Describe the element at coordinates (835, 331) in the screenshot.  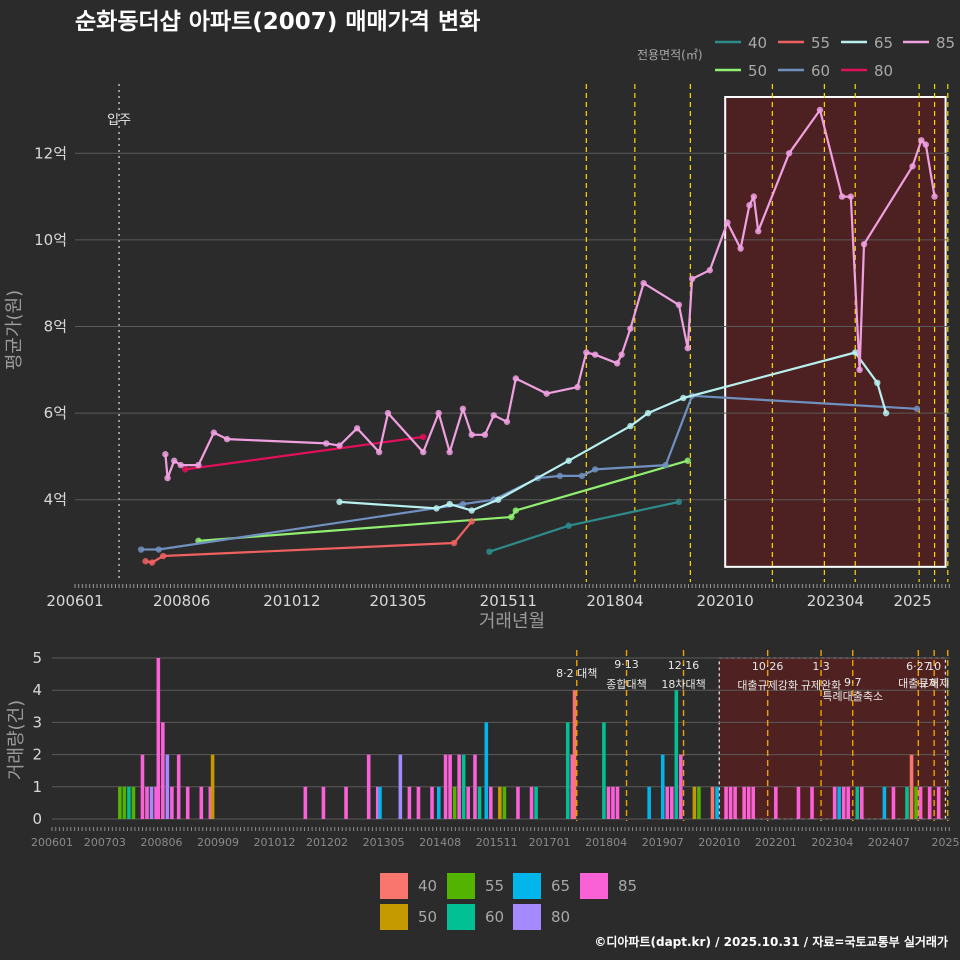
I see `highlight-region` at that location.